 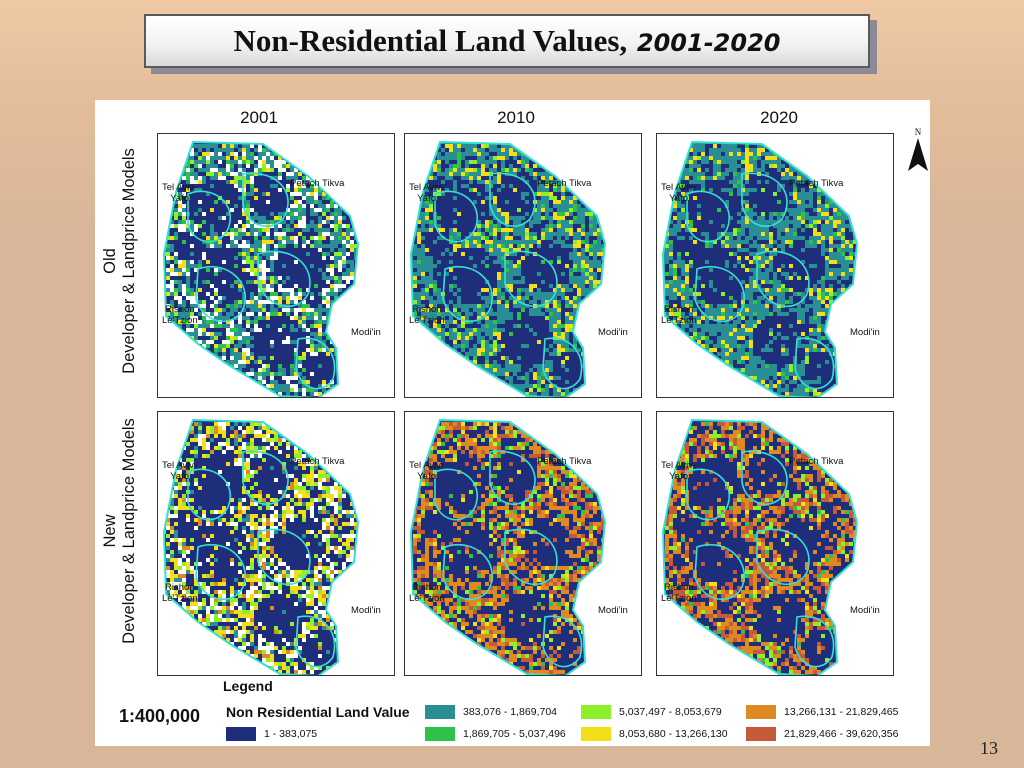 What do you see at coordinates (291, 734) in the screenshot?
I see `legend-item-label: 1 - 383,075` at bounding box center [291, 734].